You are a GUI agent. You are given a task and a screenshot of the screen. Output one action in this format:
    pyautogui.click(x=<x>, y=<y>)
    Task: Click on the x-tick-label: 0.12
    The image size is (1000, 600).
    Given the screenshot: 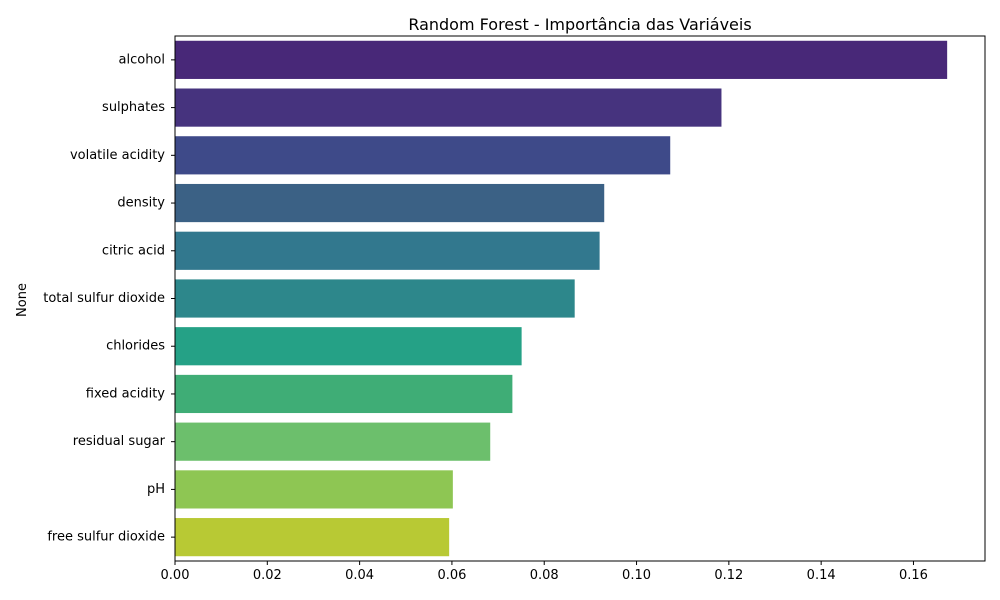 What is the action you would take?
    pyautogui.click(x=728, y=575)
    